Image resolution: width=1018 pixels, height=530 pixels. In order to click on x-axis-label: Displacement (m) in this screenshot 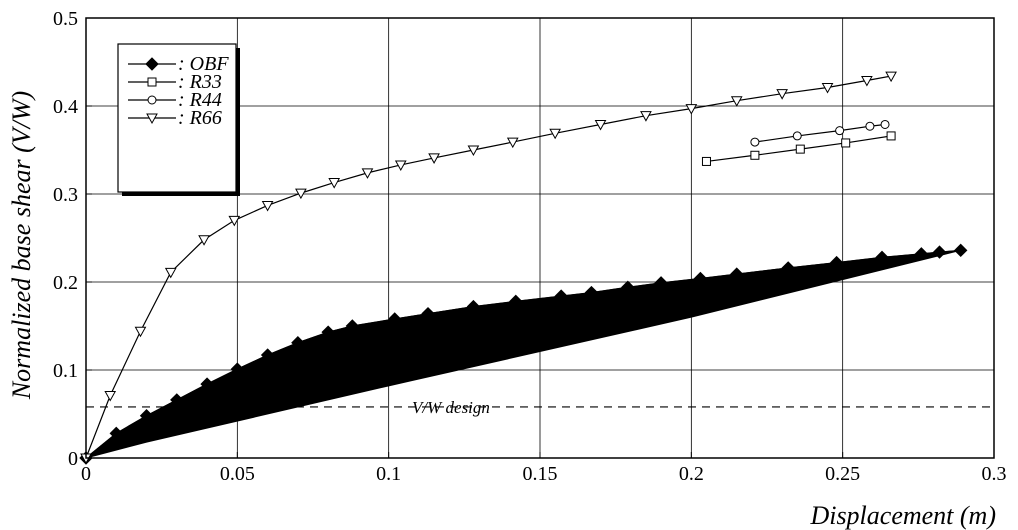, I will do `click(902, 515)`.